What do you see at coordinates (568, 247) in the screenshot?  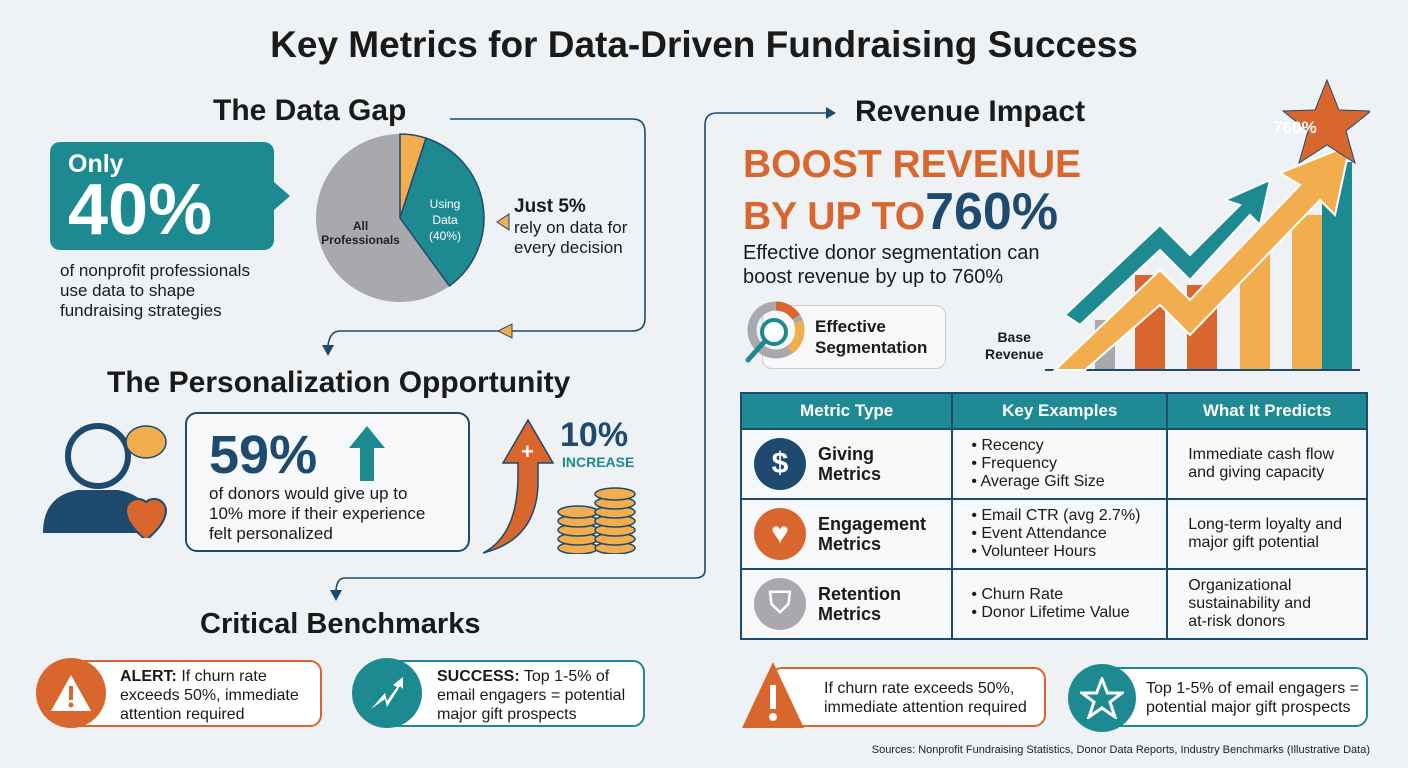 I see `desc-line: every decision` at bounding box center [568, 247].